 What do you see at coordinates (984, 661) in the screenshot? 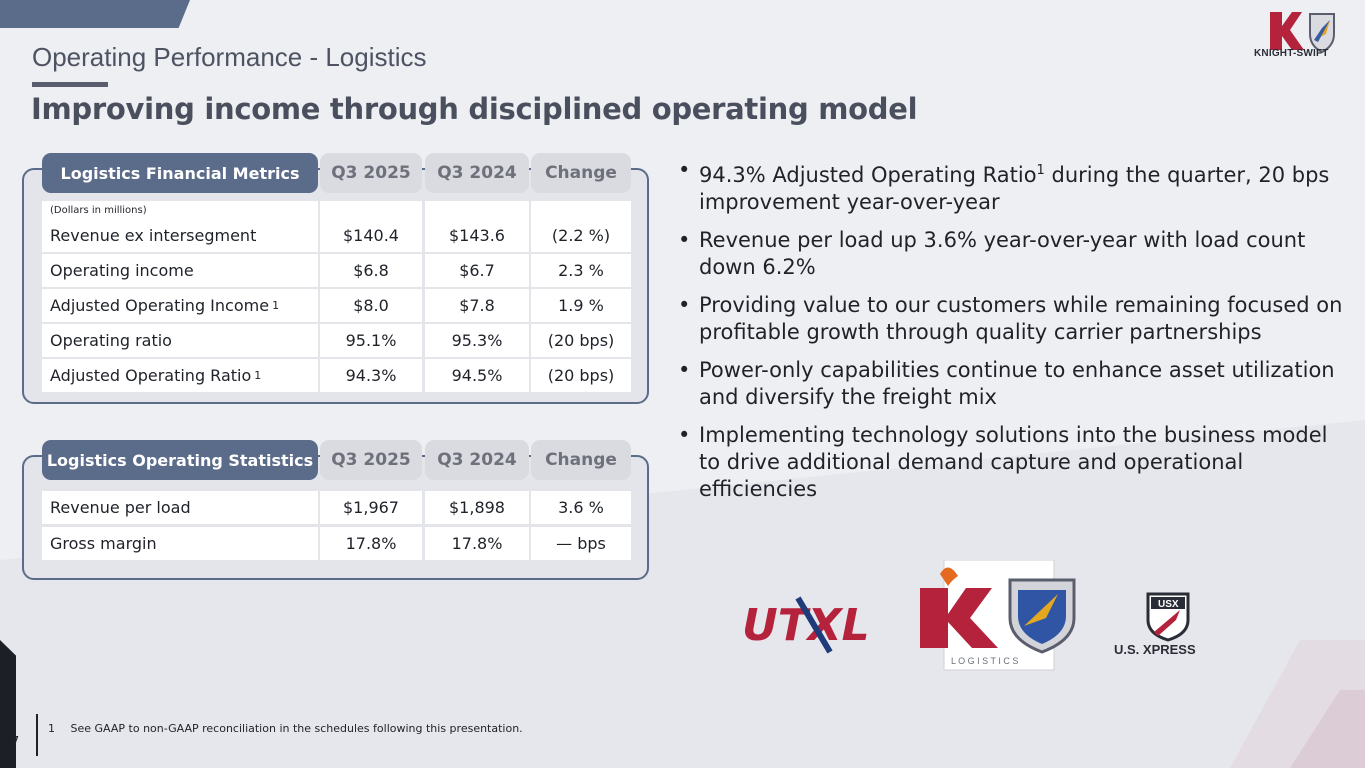
I see `klogistics-logo-text: L O G I S T I C S` at bounding box center [984, 661].